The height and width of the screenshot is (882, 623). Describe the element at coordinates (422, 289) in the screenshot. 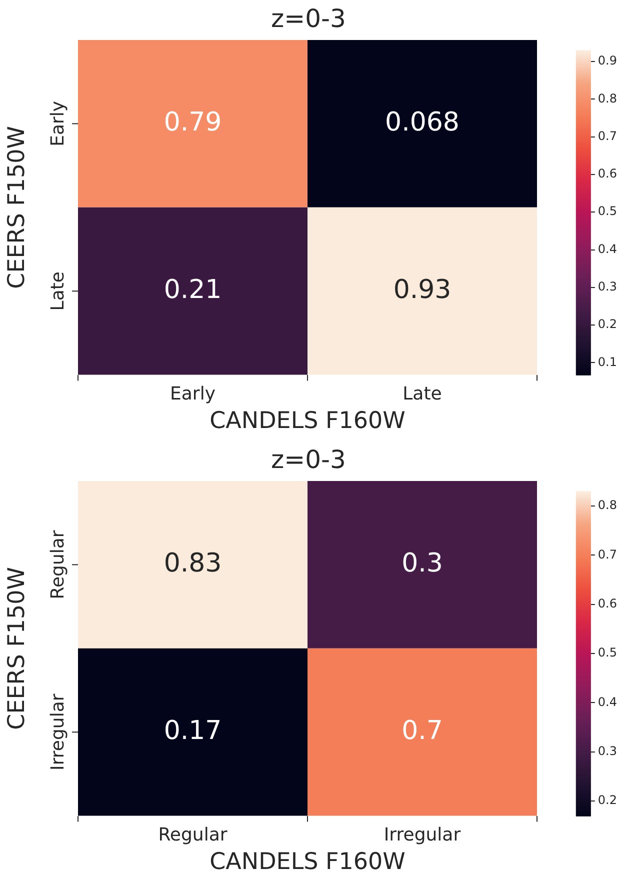

I see `data-label: 0.93` at that location.